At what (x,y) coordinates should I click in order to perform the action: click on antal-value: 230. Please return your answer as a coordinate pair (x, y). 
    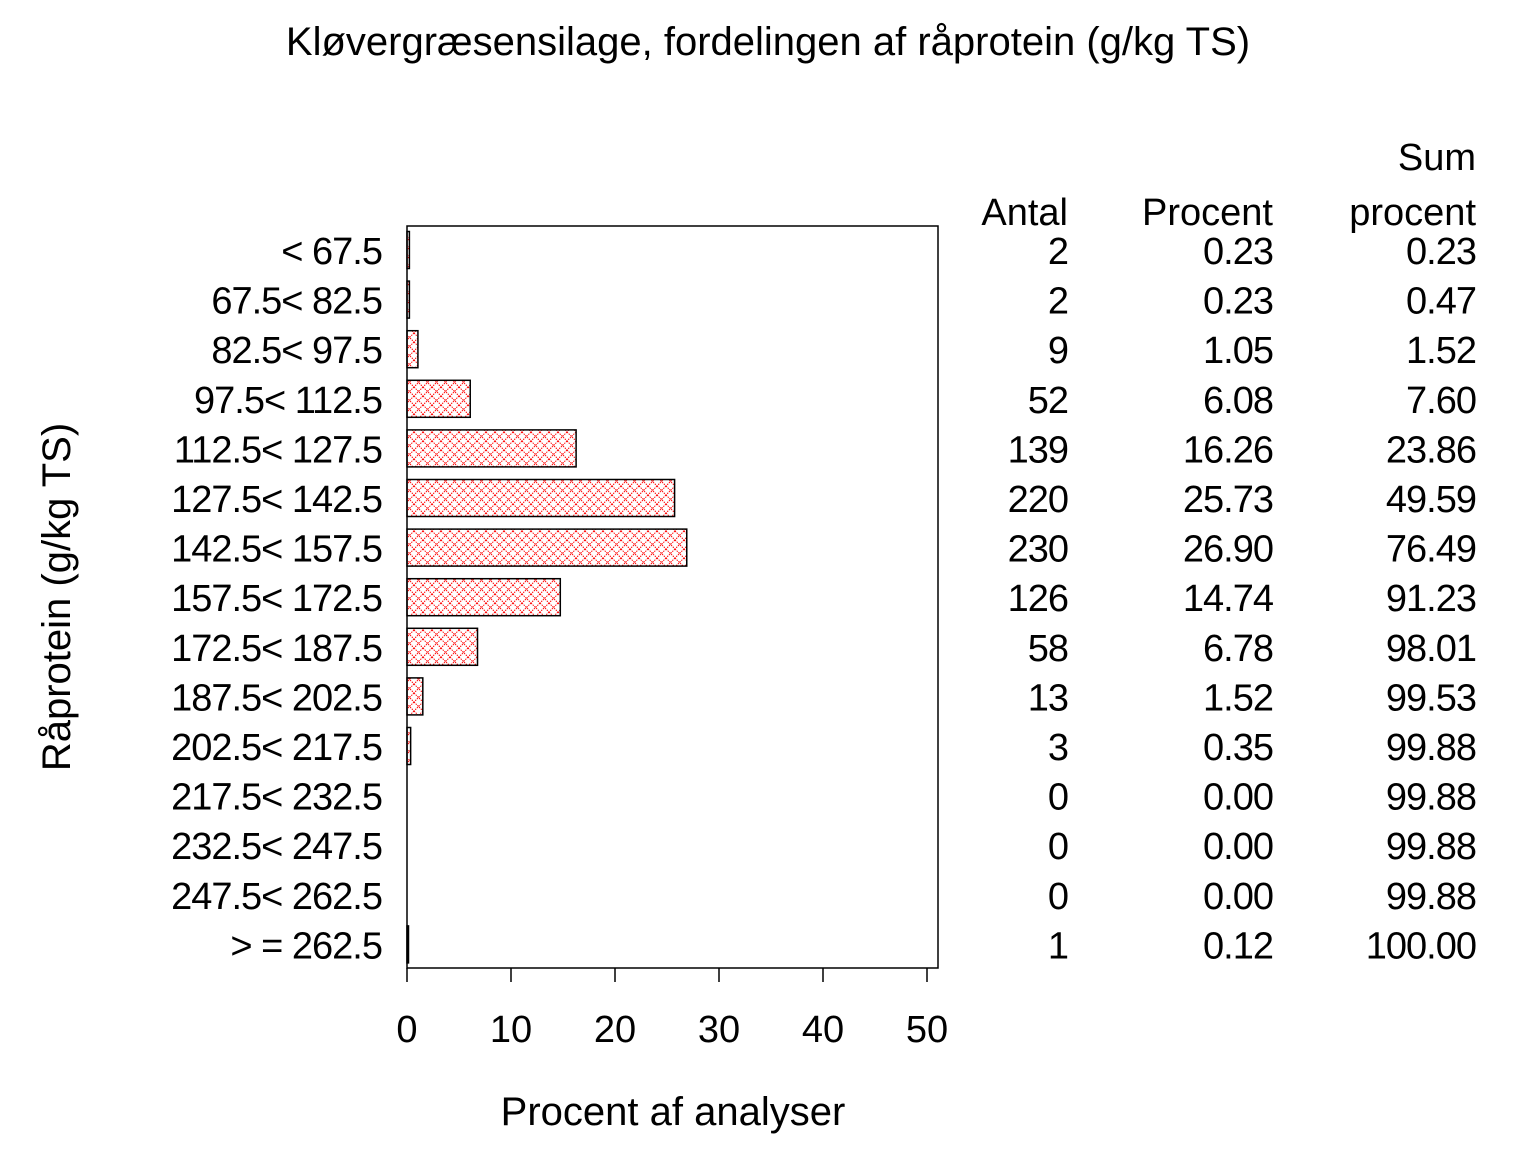
    Looking at the image, I should click on (1038, 550).